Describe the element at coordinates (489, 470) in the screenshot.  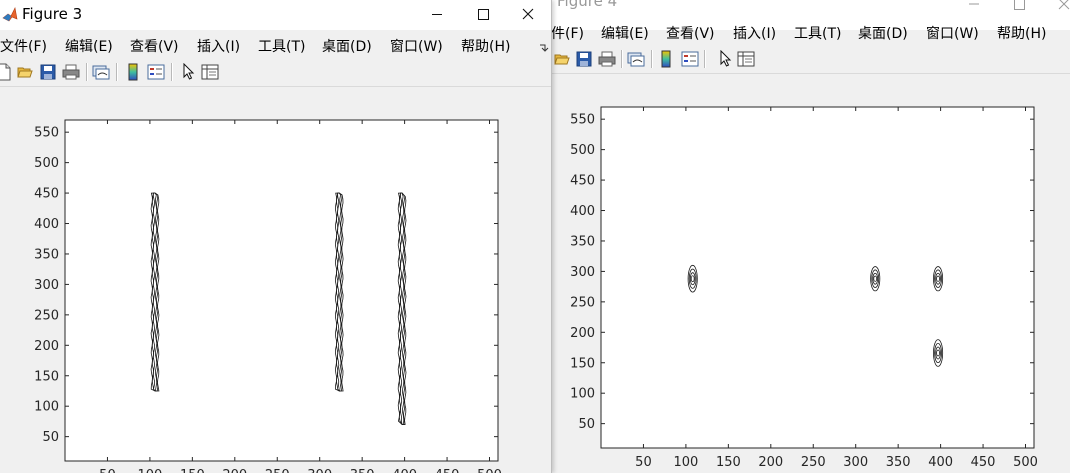
I see `fig3-x-tick-label: 500` at that location.